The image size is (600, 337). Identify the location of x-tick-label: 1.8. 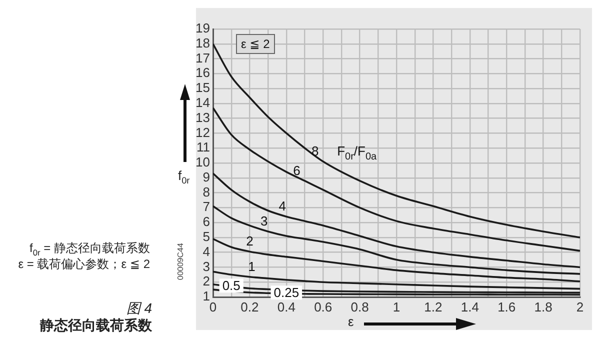
(543, 306).